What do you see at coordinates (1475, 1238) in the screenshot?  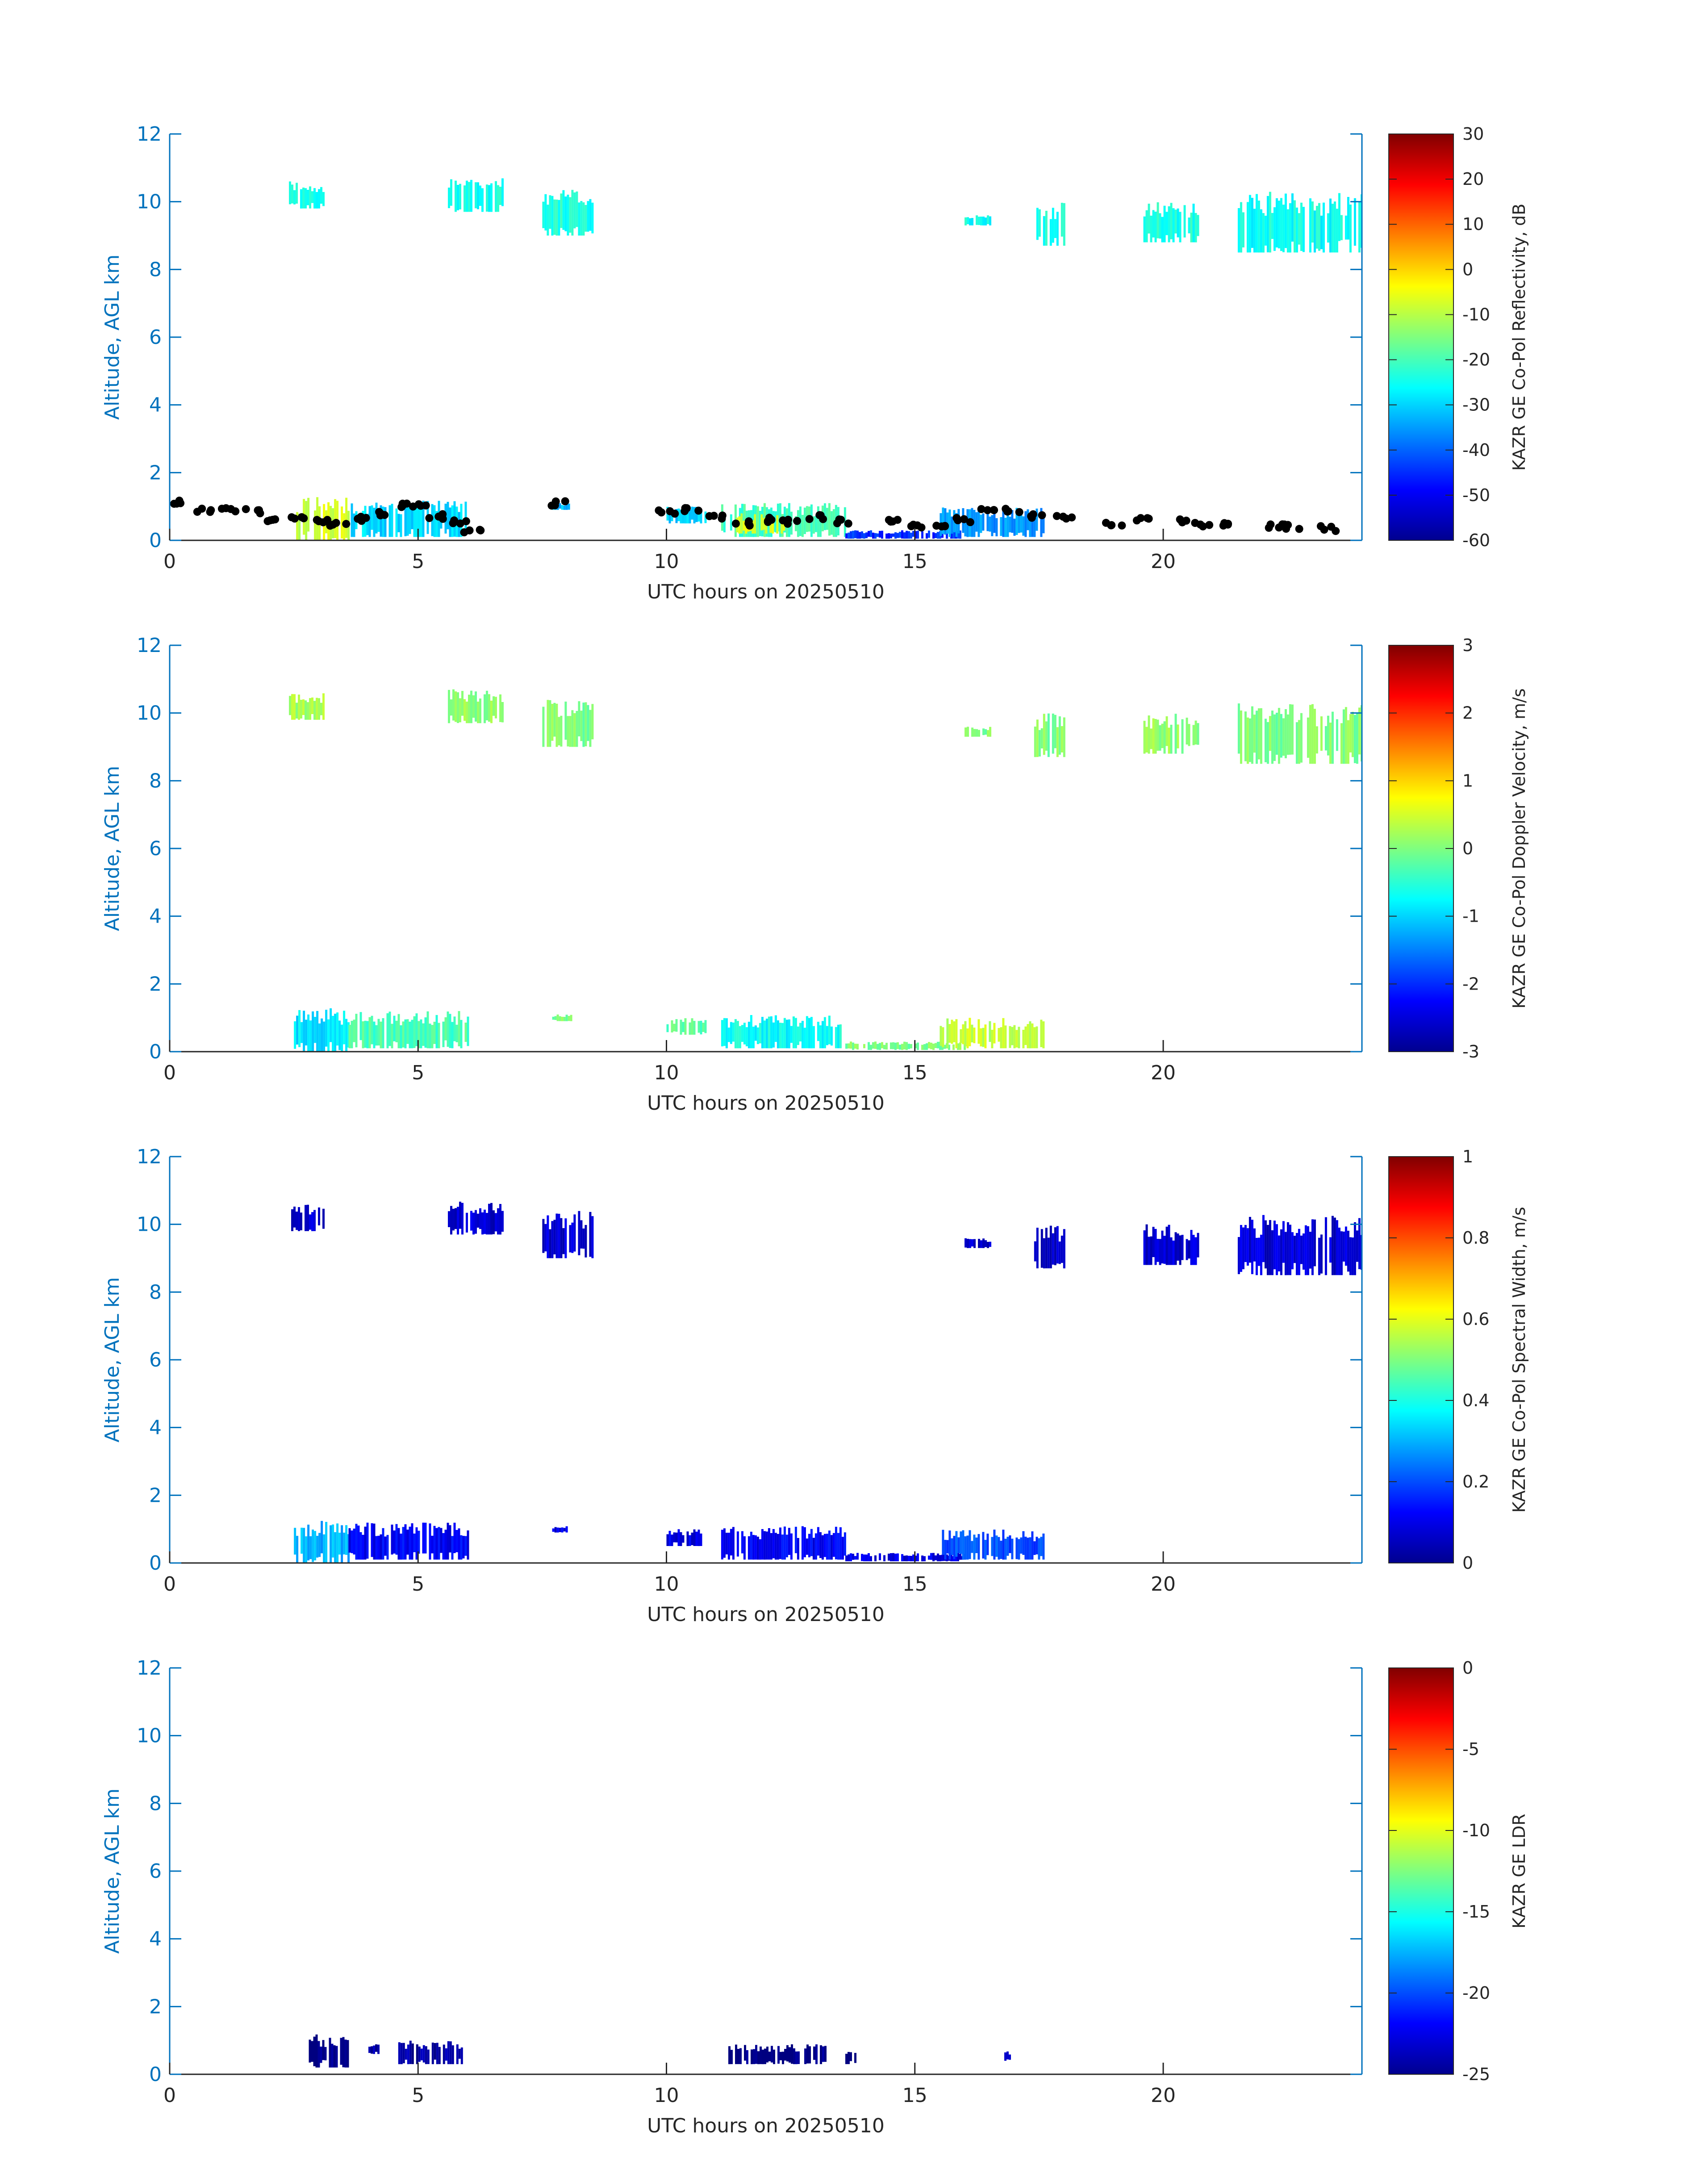 I see `colorbar-tick-label: 0.8` at bounding box center [1475, 1238].